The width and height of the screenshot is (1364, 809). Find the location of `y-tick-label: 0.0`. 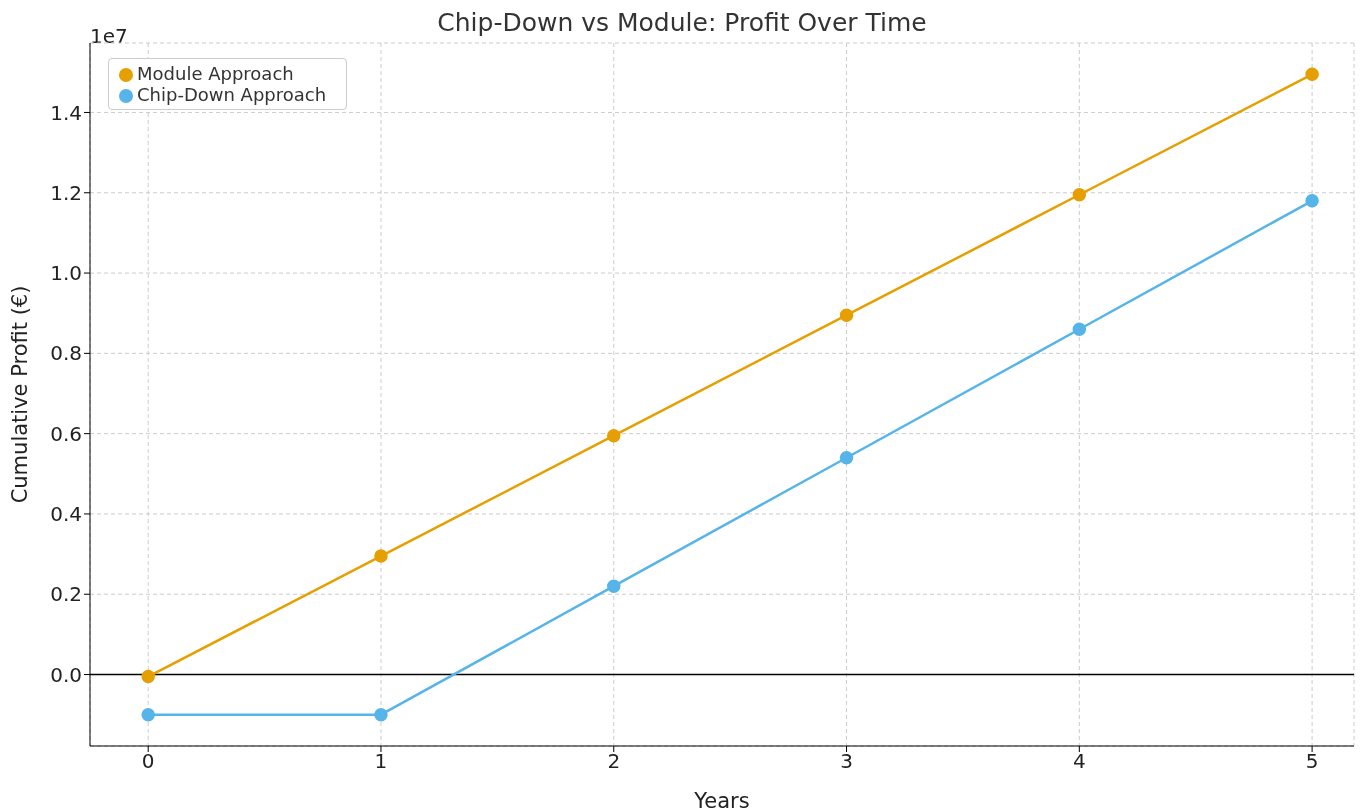

y-tick-label: 0.0 is located at coordinates (66, 674).